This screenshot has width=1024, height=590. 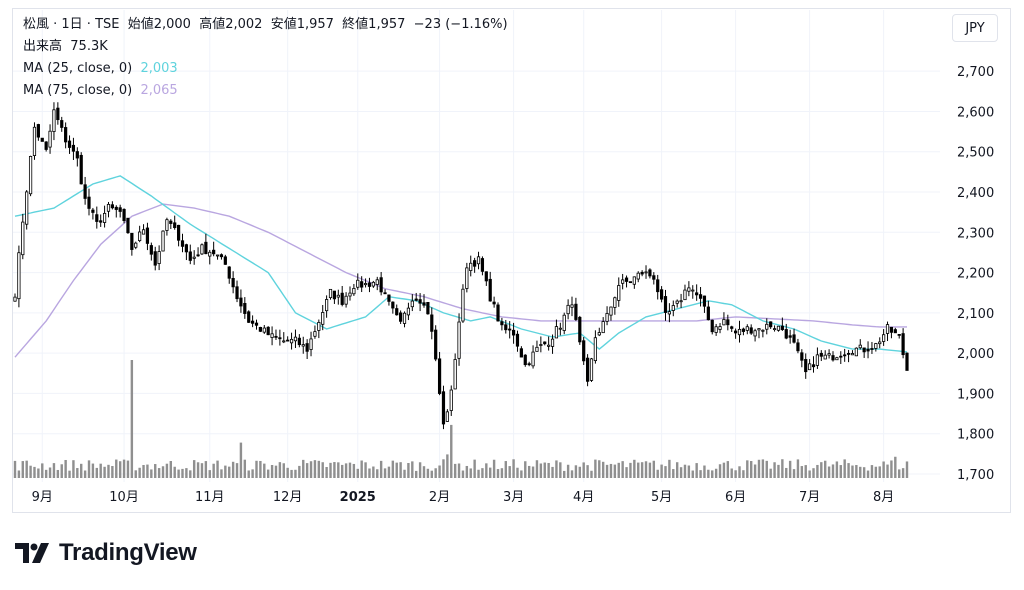 I want to click on tradingview-logo: TradingView, so click(x=106, y=553).